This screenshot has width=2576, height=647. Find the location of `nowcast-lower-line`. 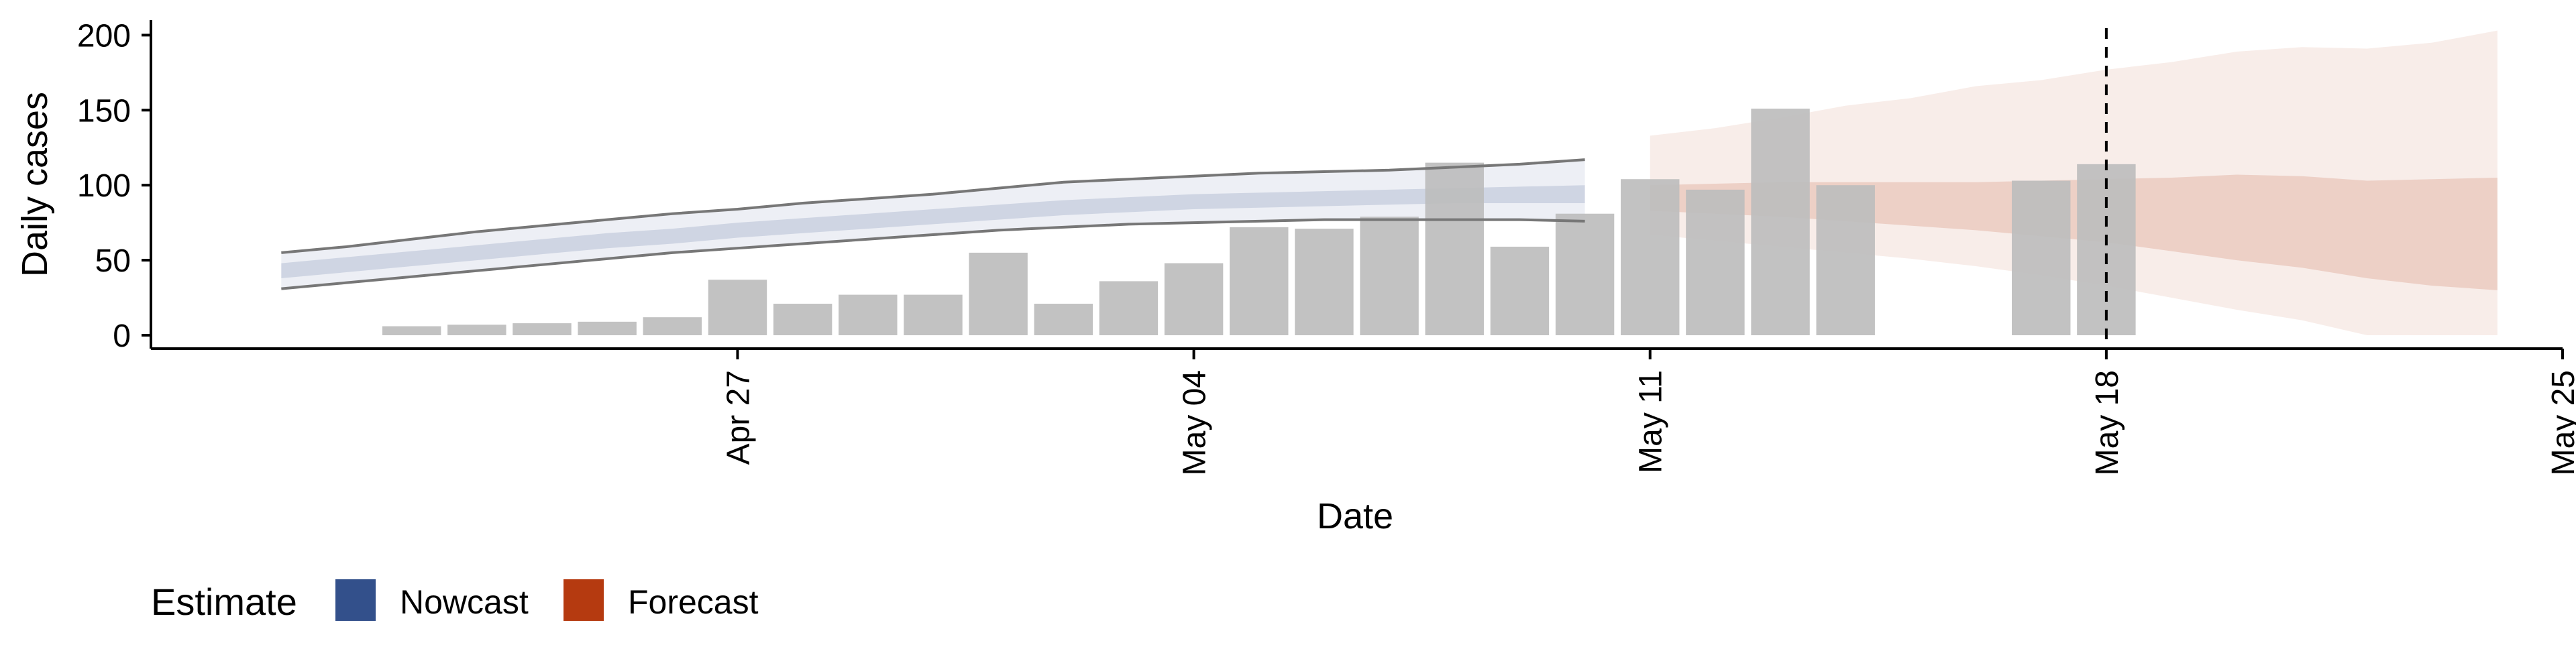

nowcast-lower-line is located at coordinates (933, 254).